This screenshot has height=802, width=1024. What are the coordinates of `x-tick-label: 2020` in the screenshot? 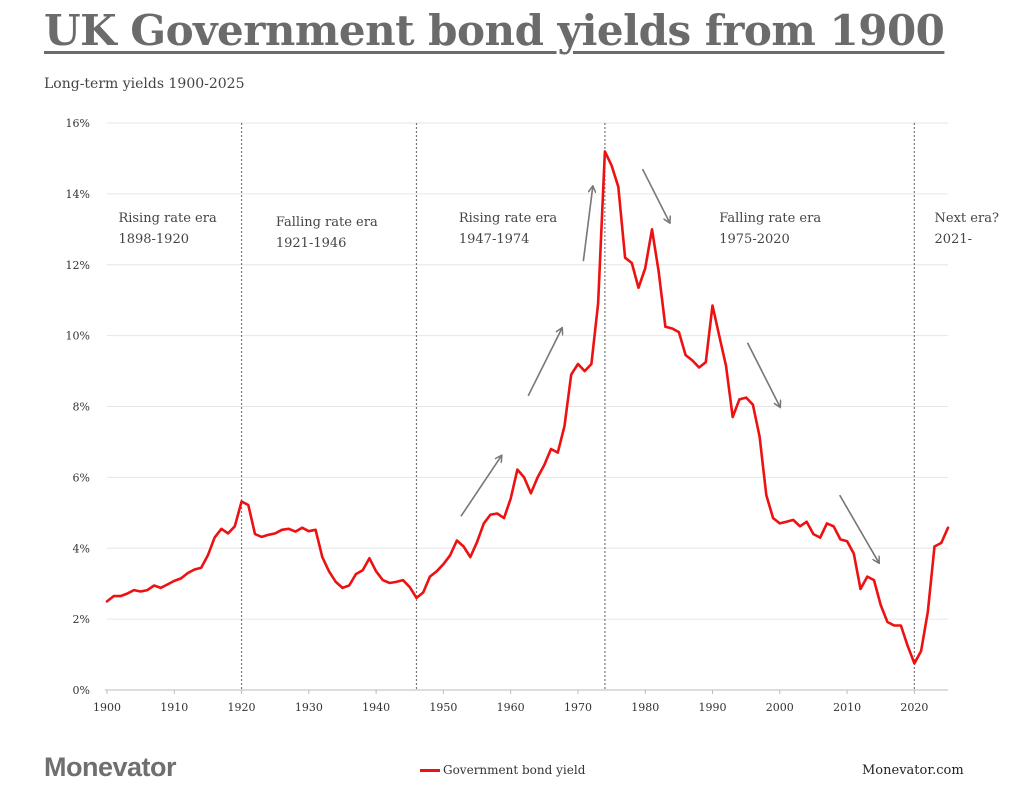 It's located at (914, 707).